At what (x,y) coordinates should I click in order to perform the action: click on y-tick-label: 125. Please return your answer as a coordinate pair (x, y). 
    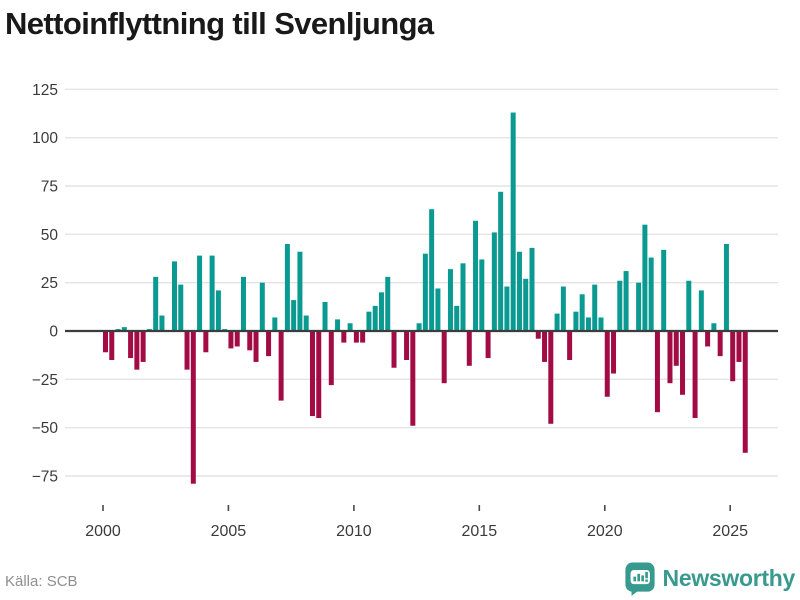
    Looking at the image, I should click on (45, 90).